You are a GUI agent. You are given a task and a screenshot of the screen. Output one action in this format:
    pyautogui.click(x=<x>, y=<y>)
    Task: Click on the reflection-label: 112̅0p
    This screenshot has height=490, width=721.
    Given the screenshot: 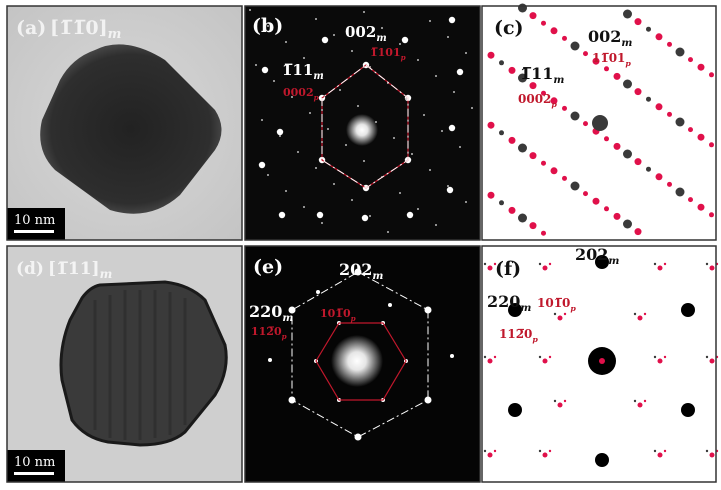 What is the action you would take?
    pyautogui.click(x=518, y=335)
    